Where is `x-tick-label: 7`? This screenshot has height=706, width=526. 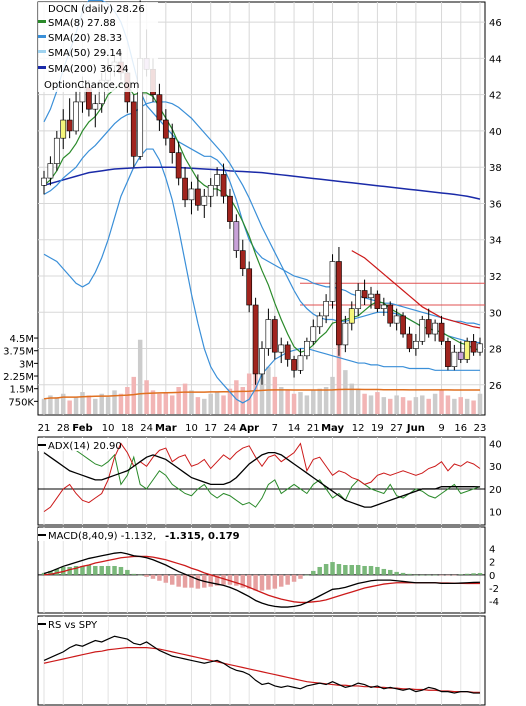
x-tick-label: 7 is located at coordinates (275, 428).